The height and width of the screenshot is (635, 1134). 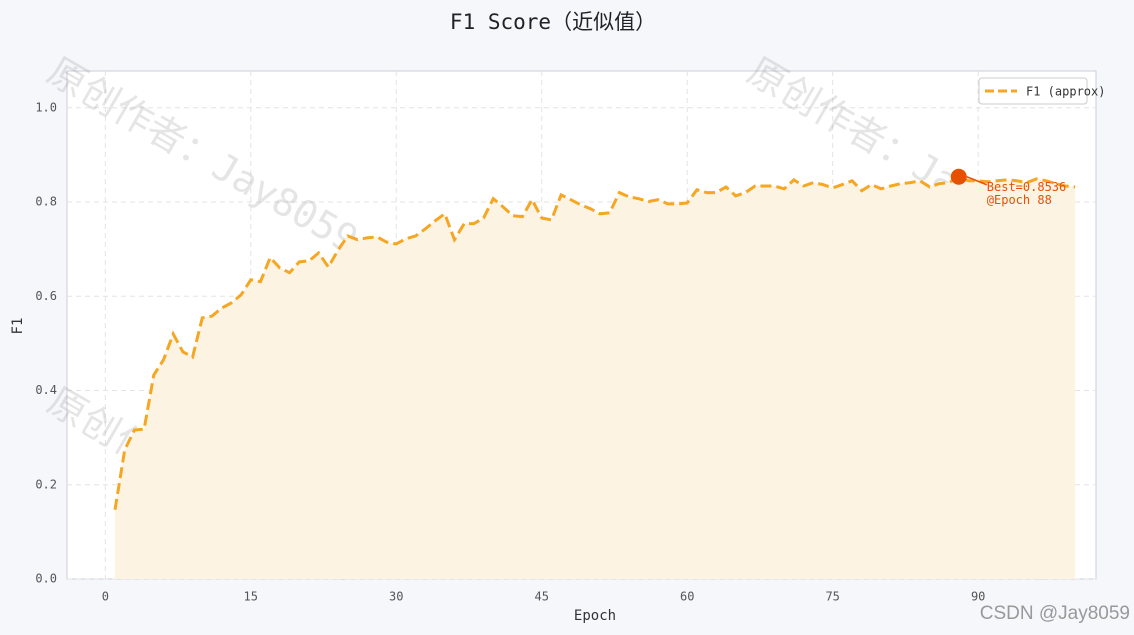 I want to click on x-tick-label: 75, so click(x=832, y=597).